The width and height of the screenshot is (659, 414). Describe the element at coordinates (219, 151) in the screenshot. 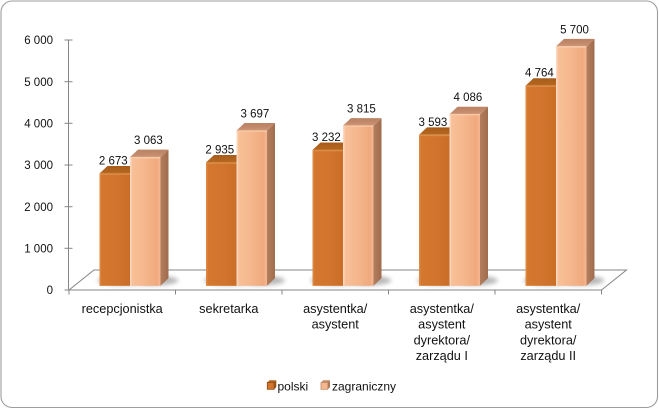

I see `svg-text: 2 935` at that location.